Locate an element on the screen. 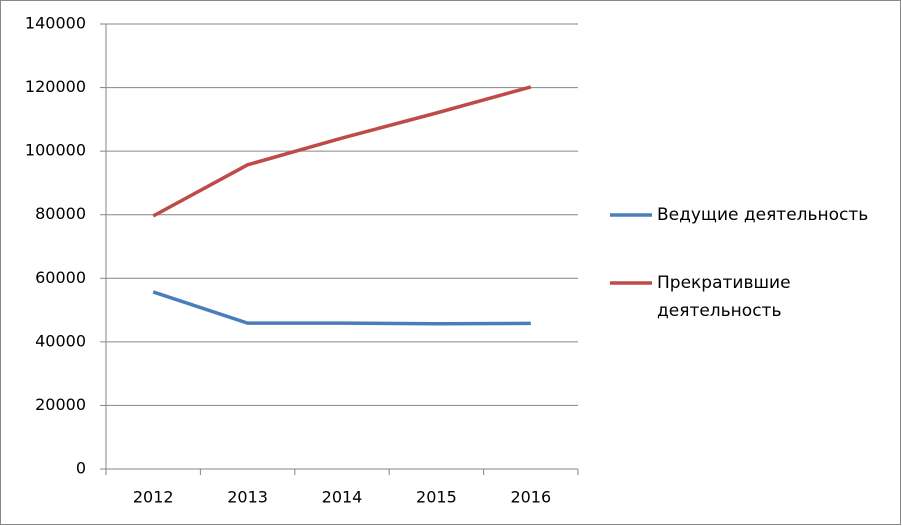 This screenshot has width=902, height=526. y-tick-label: 100000 is located at coordinates (55, 150).